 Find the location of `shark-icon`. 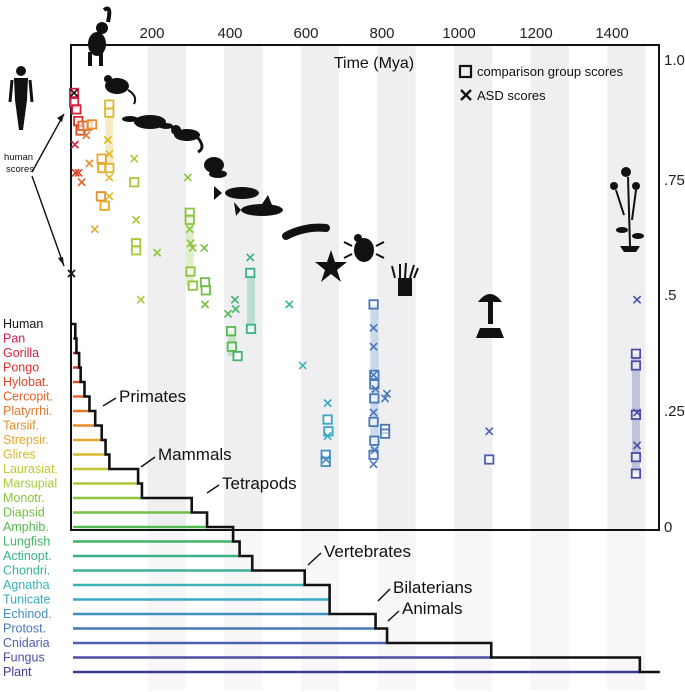

shark-icon is located at coordinates (258, 205).